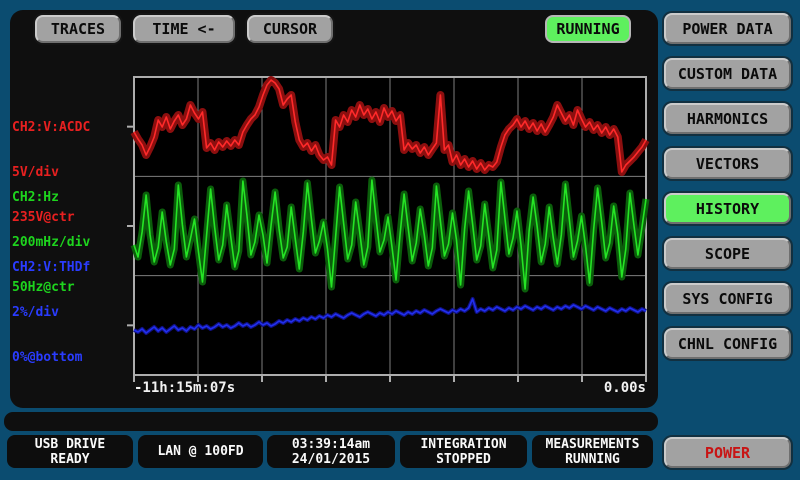 This screenshot has height=480, width=800. I want to click on cursor-button: CURSOR, so click(290, 29).